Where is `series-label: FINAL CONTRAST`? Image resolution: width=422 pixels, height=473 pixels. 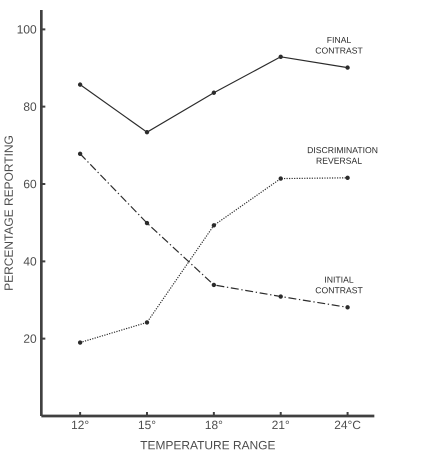
series-label: FINAL CONTRAST is located at coordinates (339, 45).